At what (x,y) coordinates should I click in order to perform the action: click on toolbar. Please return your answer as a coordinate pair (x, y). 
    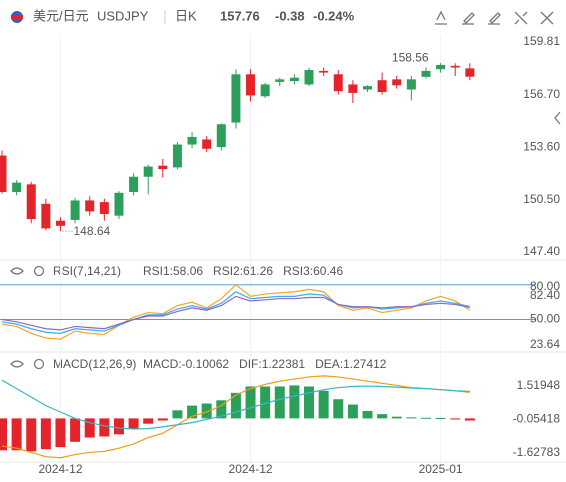
    Looking at the image, I should click on (494, 17).